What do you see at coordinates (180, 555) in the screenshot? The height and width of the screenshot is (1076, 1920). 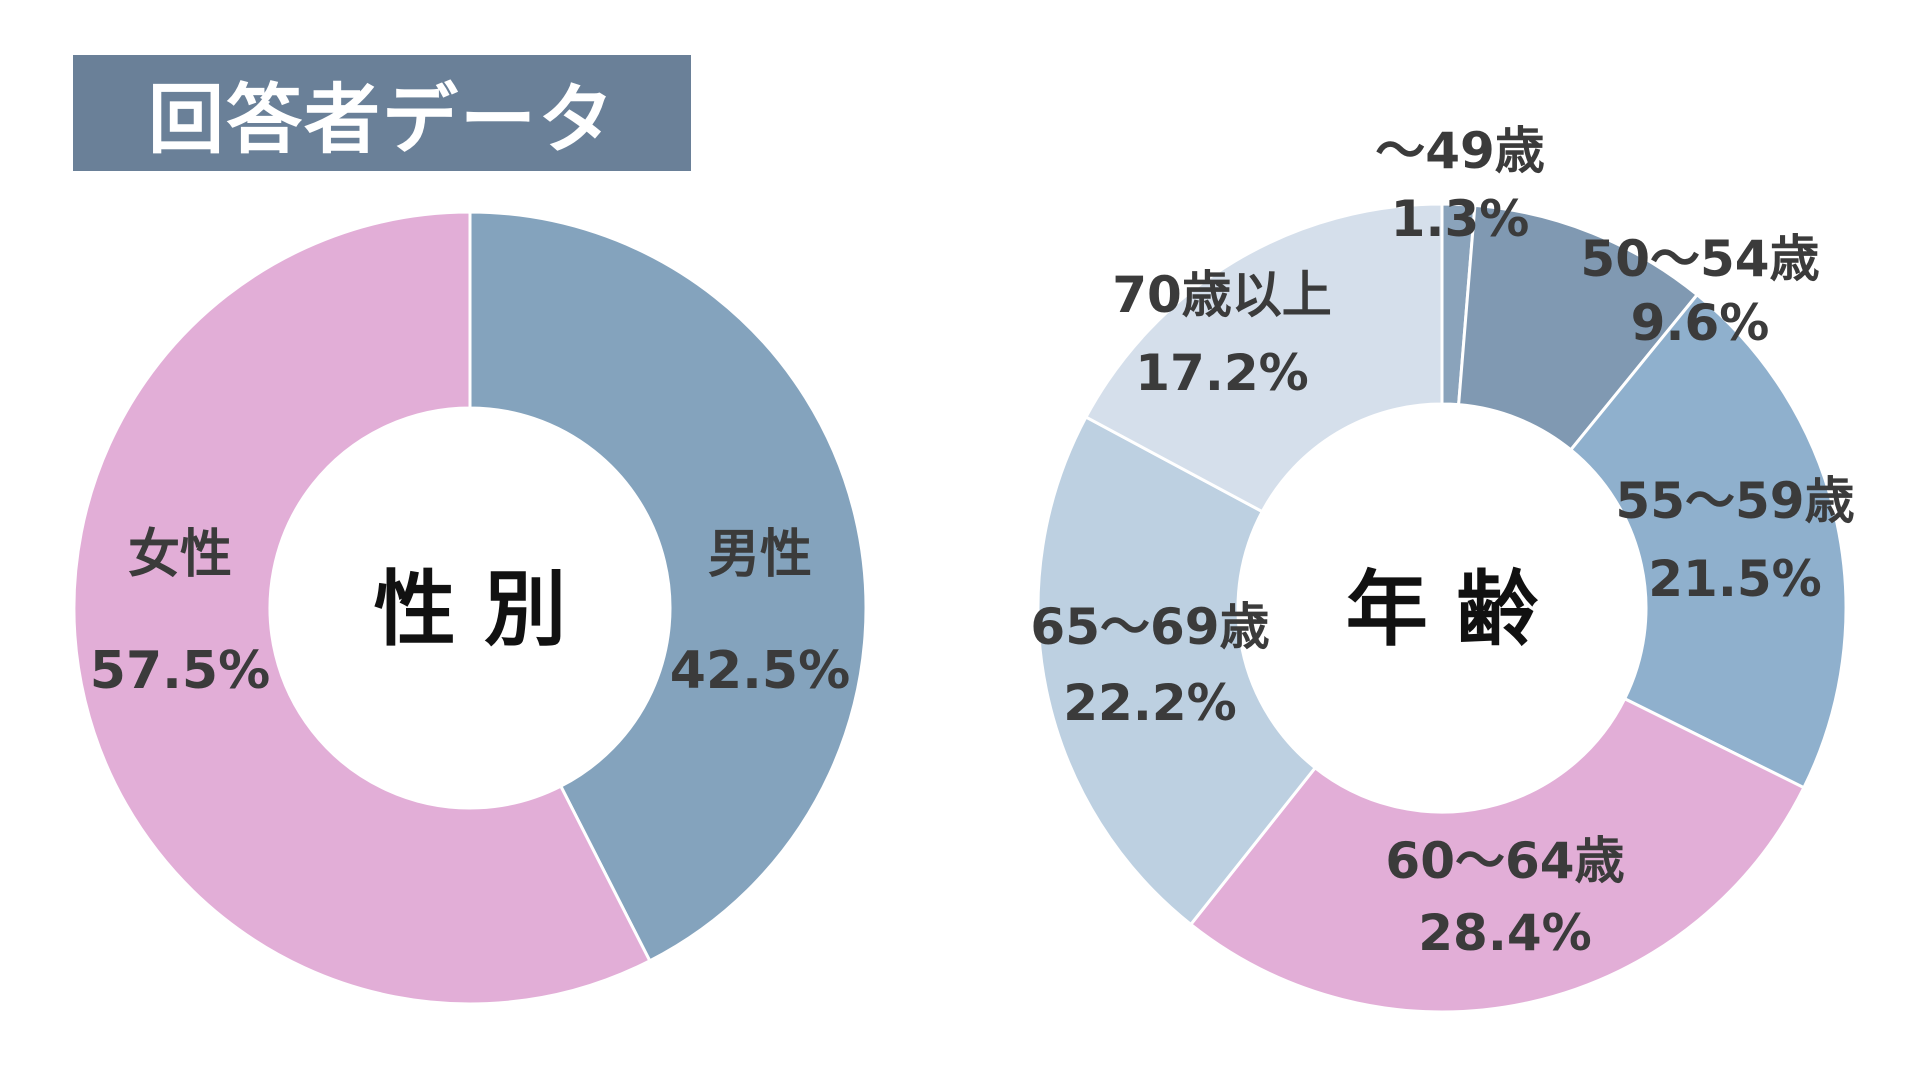 I see `slice-category-label: 女性` at bounding box center [180, 555].